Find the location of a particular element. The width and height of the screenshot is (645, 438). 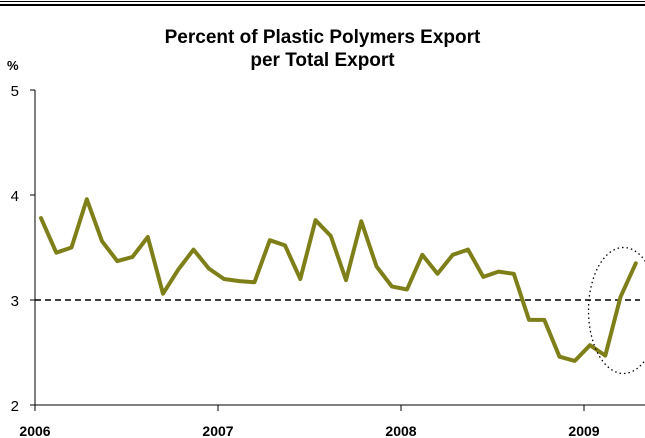

y-tick-label: 3 is located at coordinates (15, 301).